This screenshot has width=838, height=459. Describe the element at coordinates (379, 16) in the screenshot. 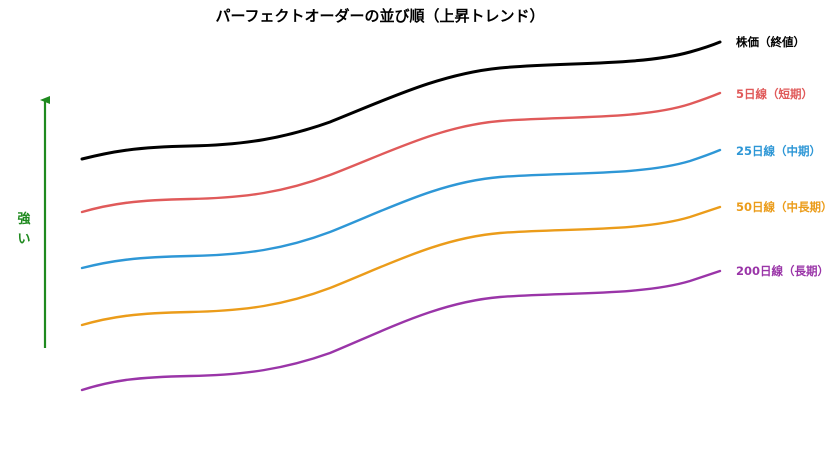

I see `diagram-title: パーフェクトオーダーの並び順（上昇トレンド）` at that location.